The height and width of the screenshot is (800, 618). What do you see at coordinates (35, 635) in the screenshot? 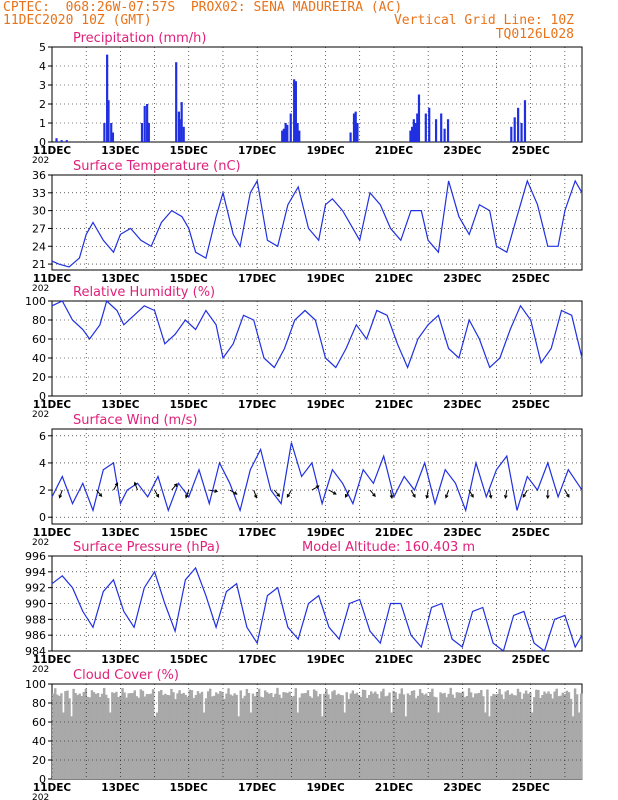
I see `y-tick-label: 986` at bounding box center [35, 635].